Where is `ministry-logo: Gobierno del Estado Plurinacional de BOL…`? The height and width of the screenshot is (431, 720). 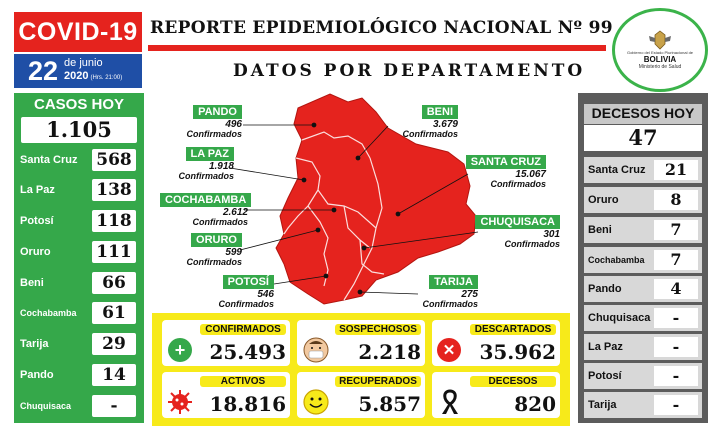 ministry-logo: Gobierno del Estado Plurinacional de BOL… is located at coordinates (660, 50).